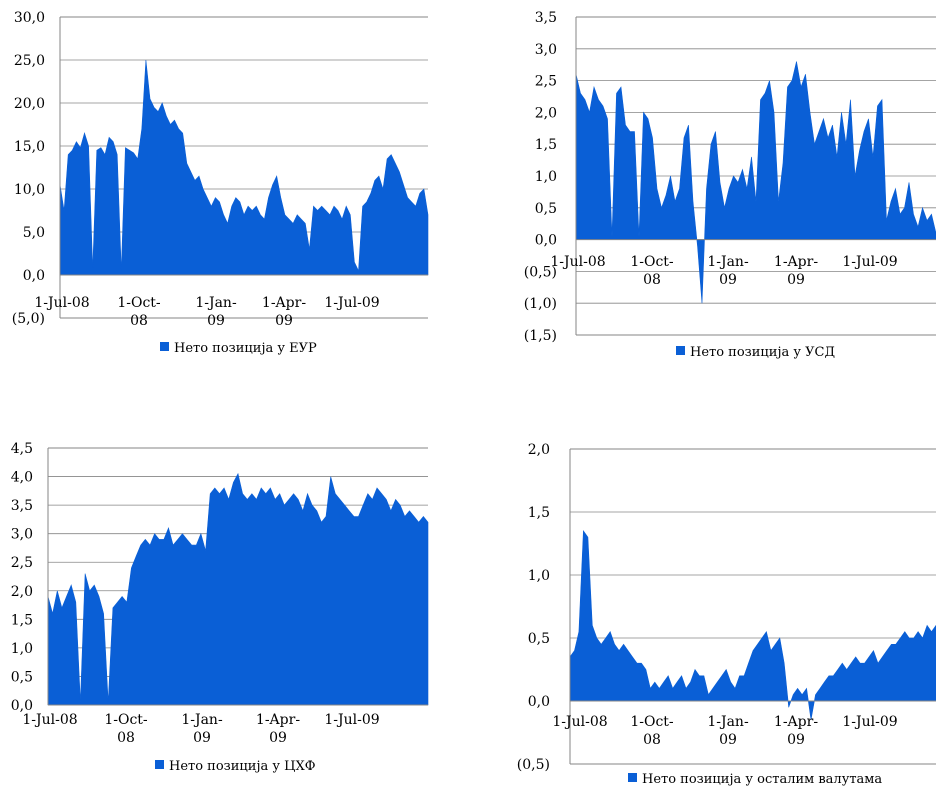 The image size is (936, 791). I want to click on legend-label: Нето позиција у УСД, so click(762, 352).